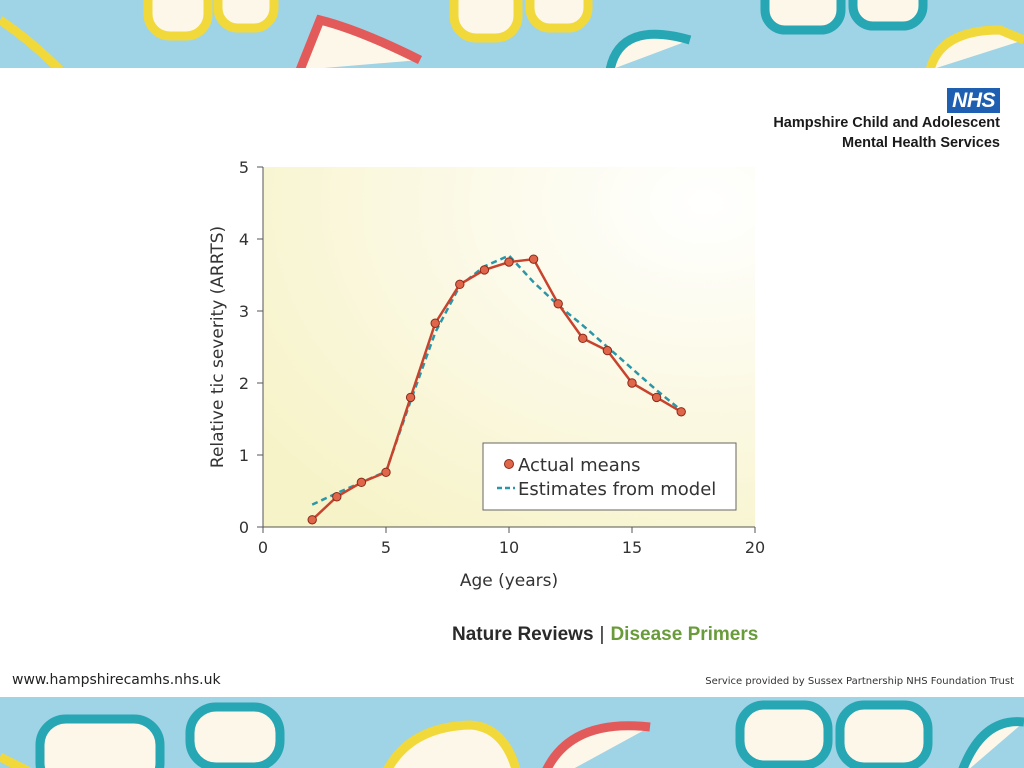 The height and width of the screenshot is (768, 1024). What do you see at coordinates (244, 383) in the screenshot?
I see `y-tick-label: 2` at bounding box center [244, 383].